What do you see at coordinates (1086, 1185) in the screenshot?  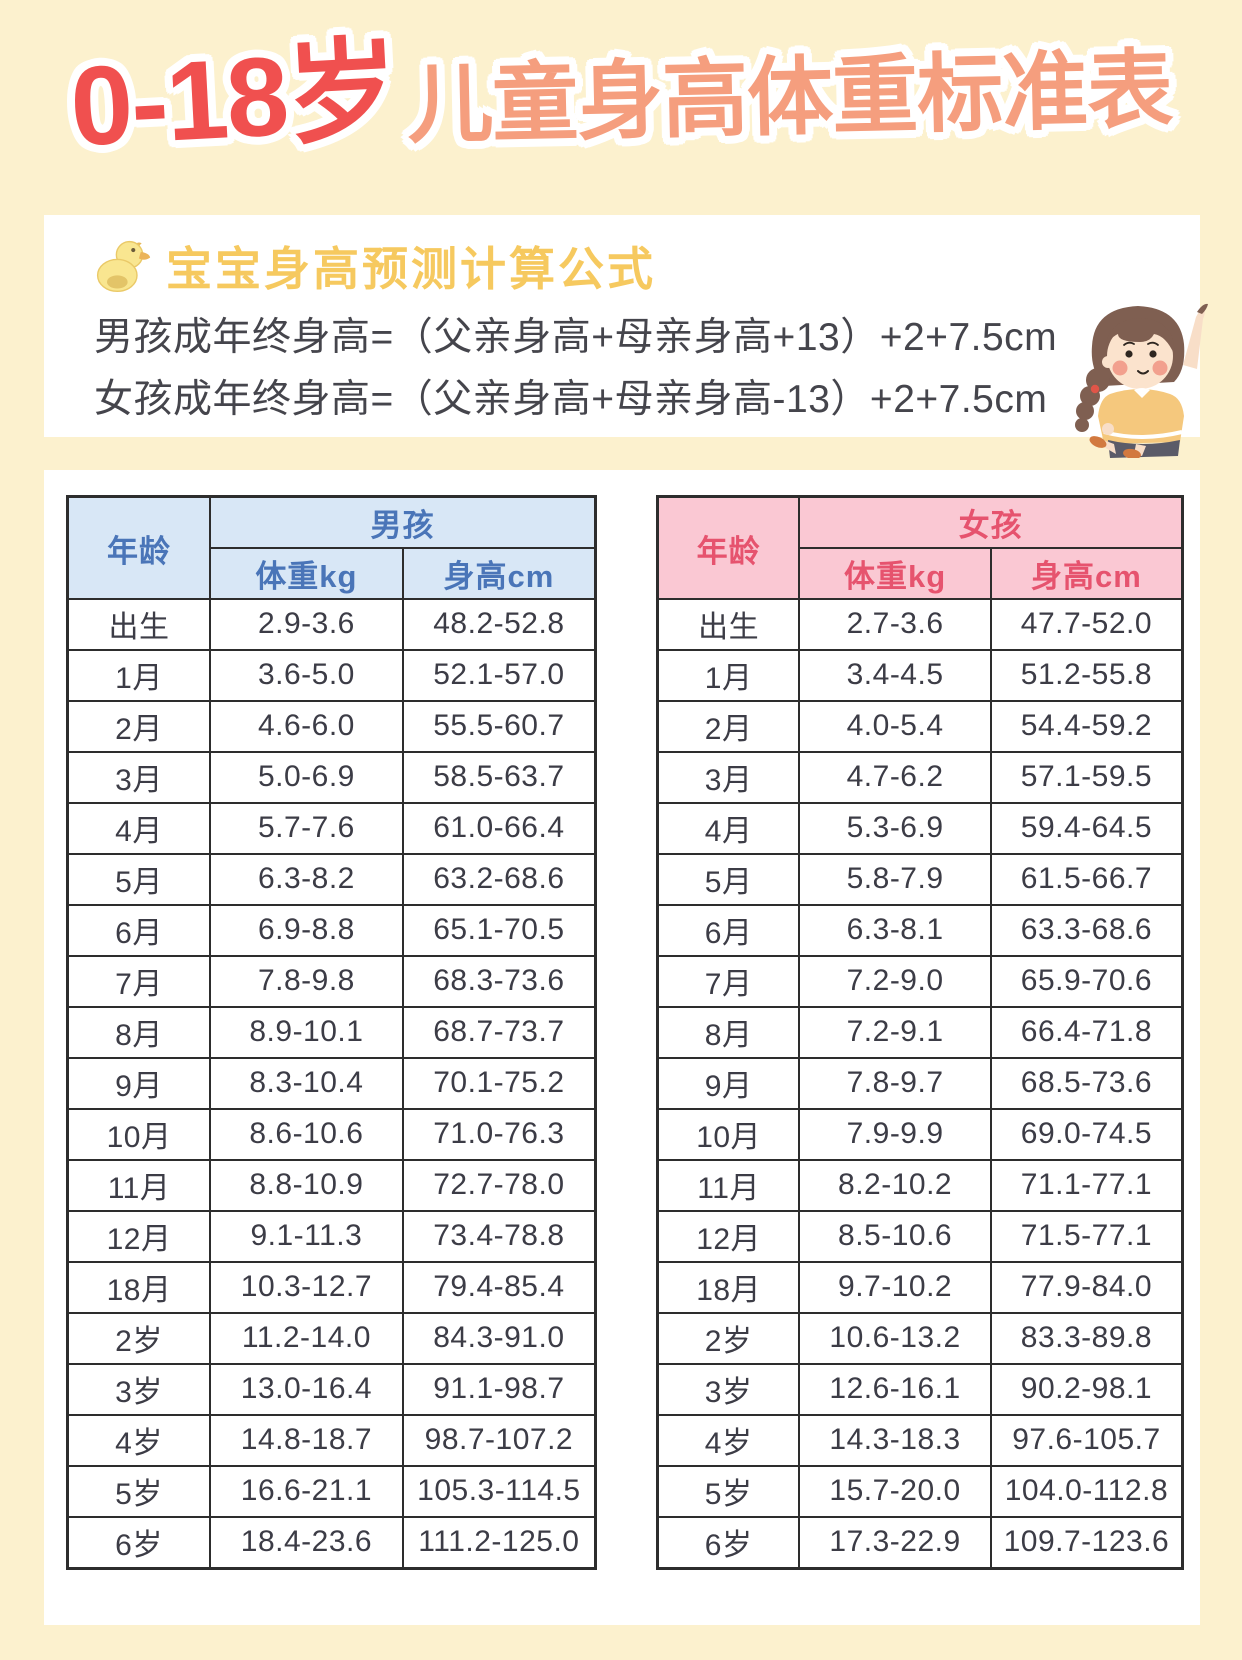 I see `height-cell: 71.1-77.1` at bounding box center [1086, 1185].